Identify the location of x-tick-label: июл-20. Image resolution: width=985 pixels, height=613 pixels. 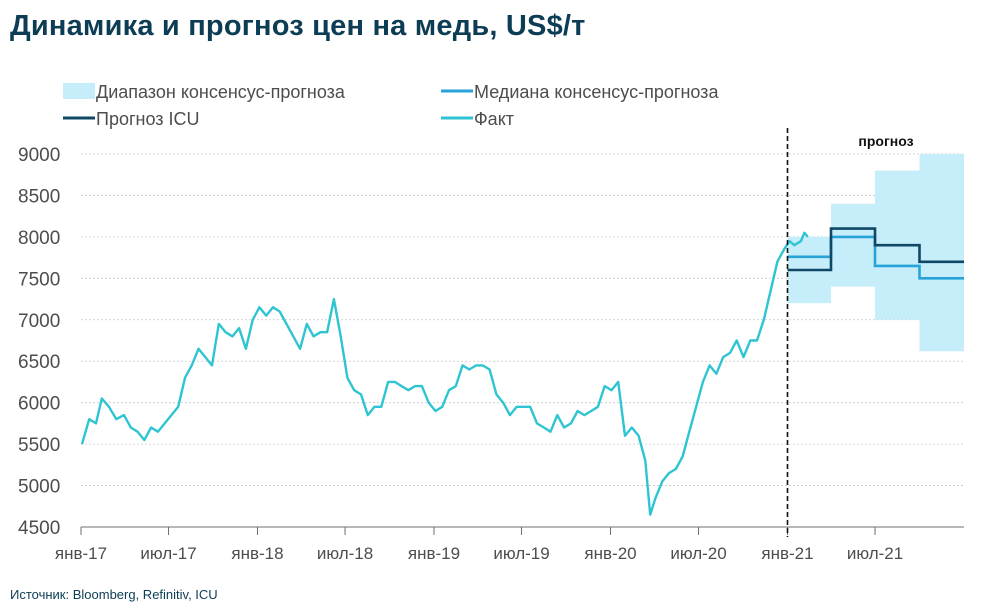
(698, 553).